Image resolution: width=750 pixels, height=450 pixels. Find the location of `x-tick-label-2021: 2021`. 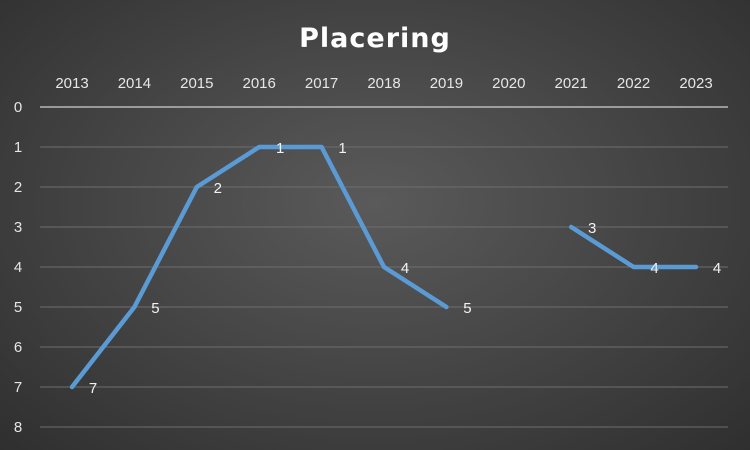

x-tick-label-2021: 2021 is located at coordinates (571, 83).